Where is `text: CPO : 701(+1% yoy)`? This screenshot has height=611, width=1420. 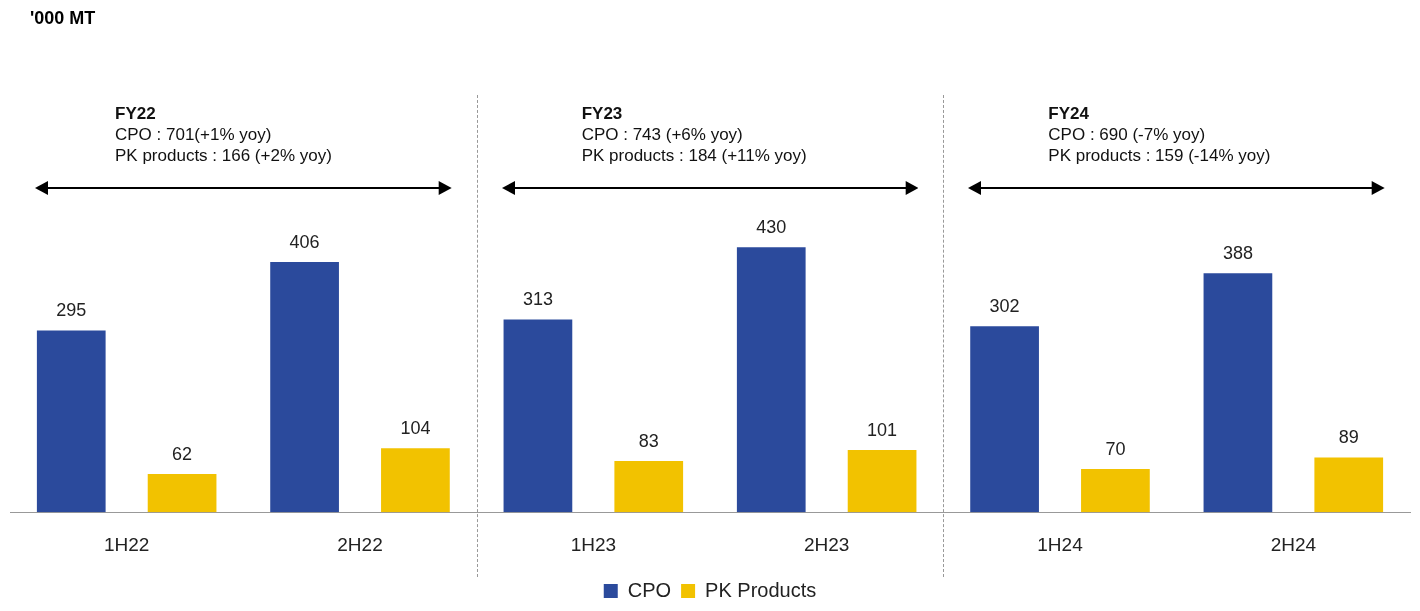
text: CPO : 701(+1% yoy) is located at coordinates (194, 134).